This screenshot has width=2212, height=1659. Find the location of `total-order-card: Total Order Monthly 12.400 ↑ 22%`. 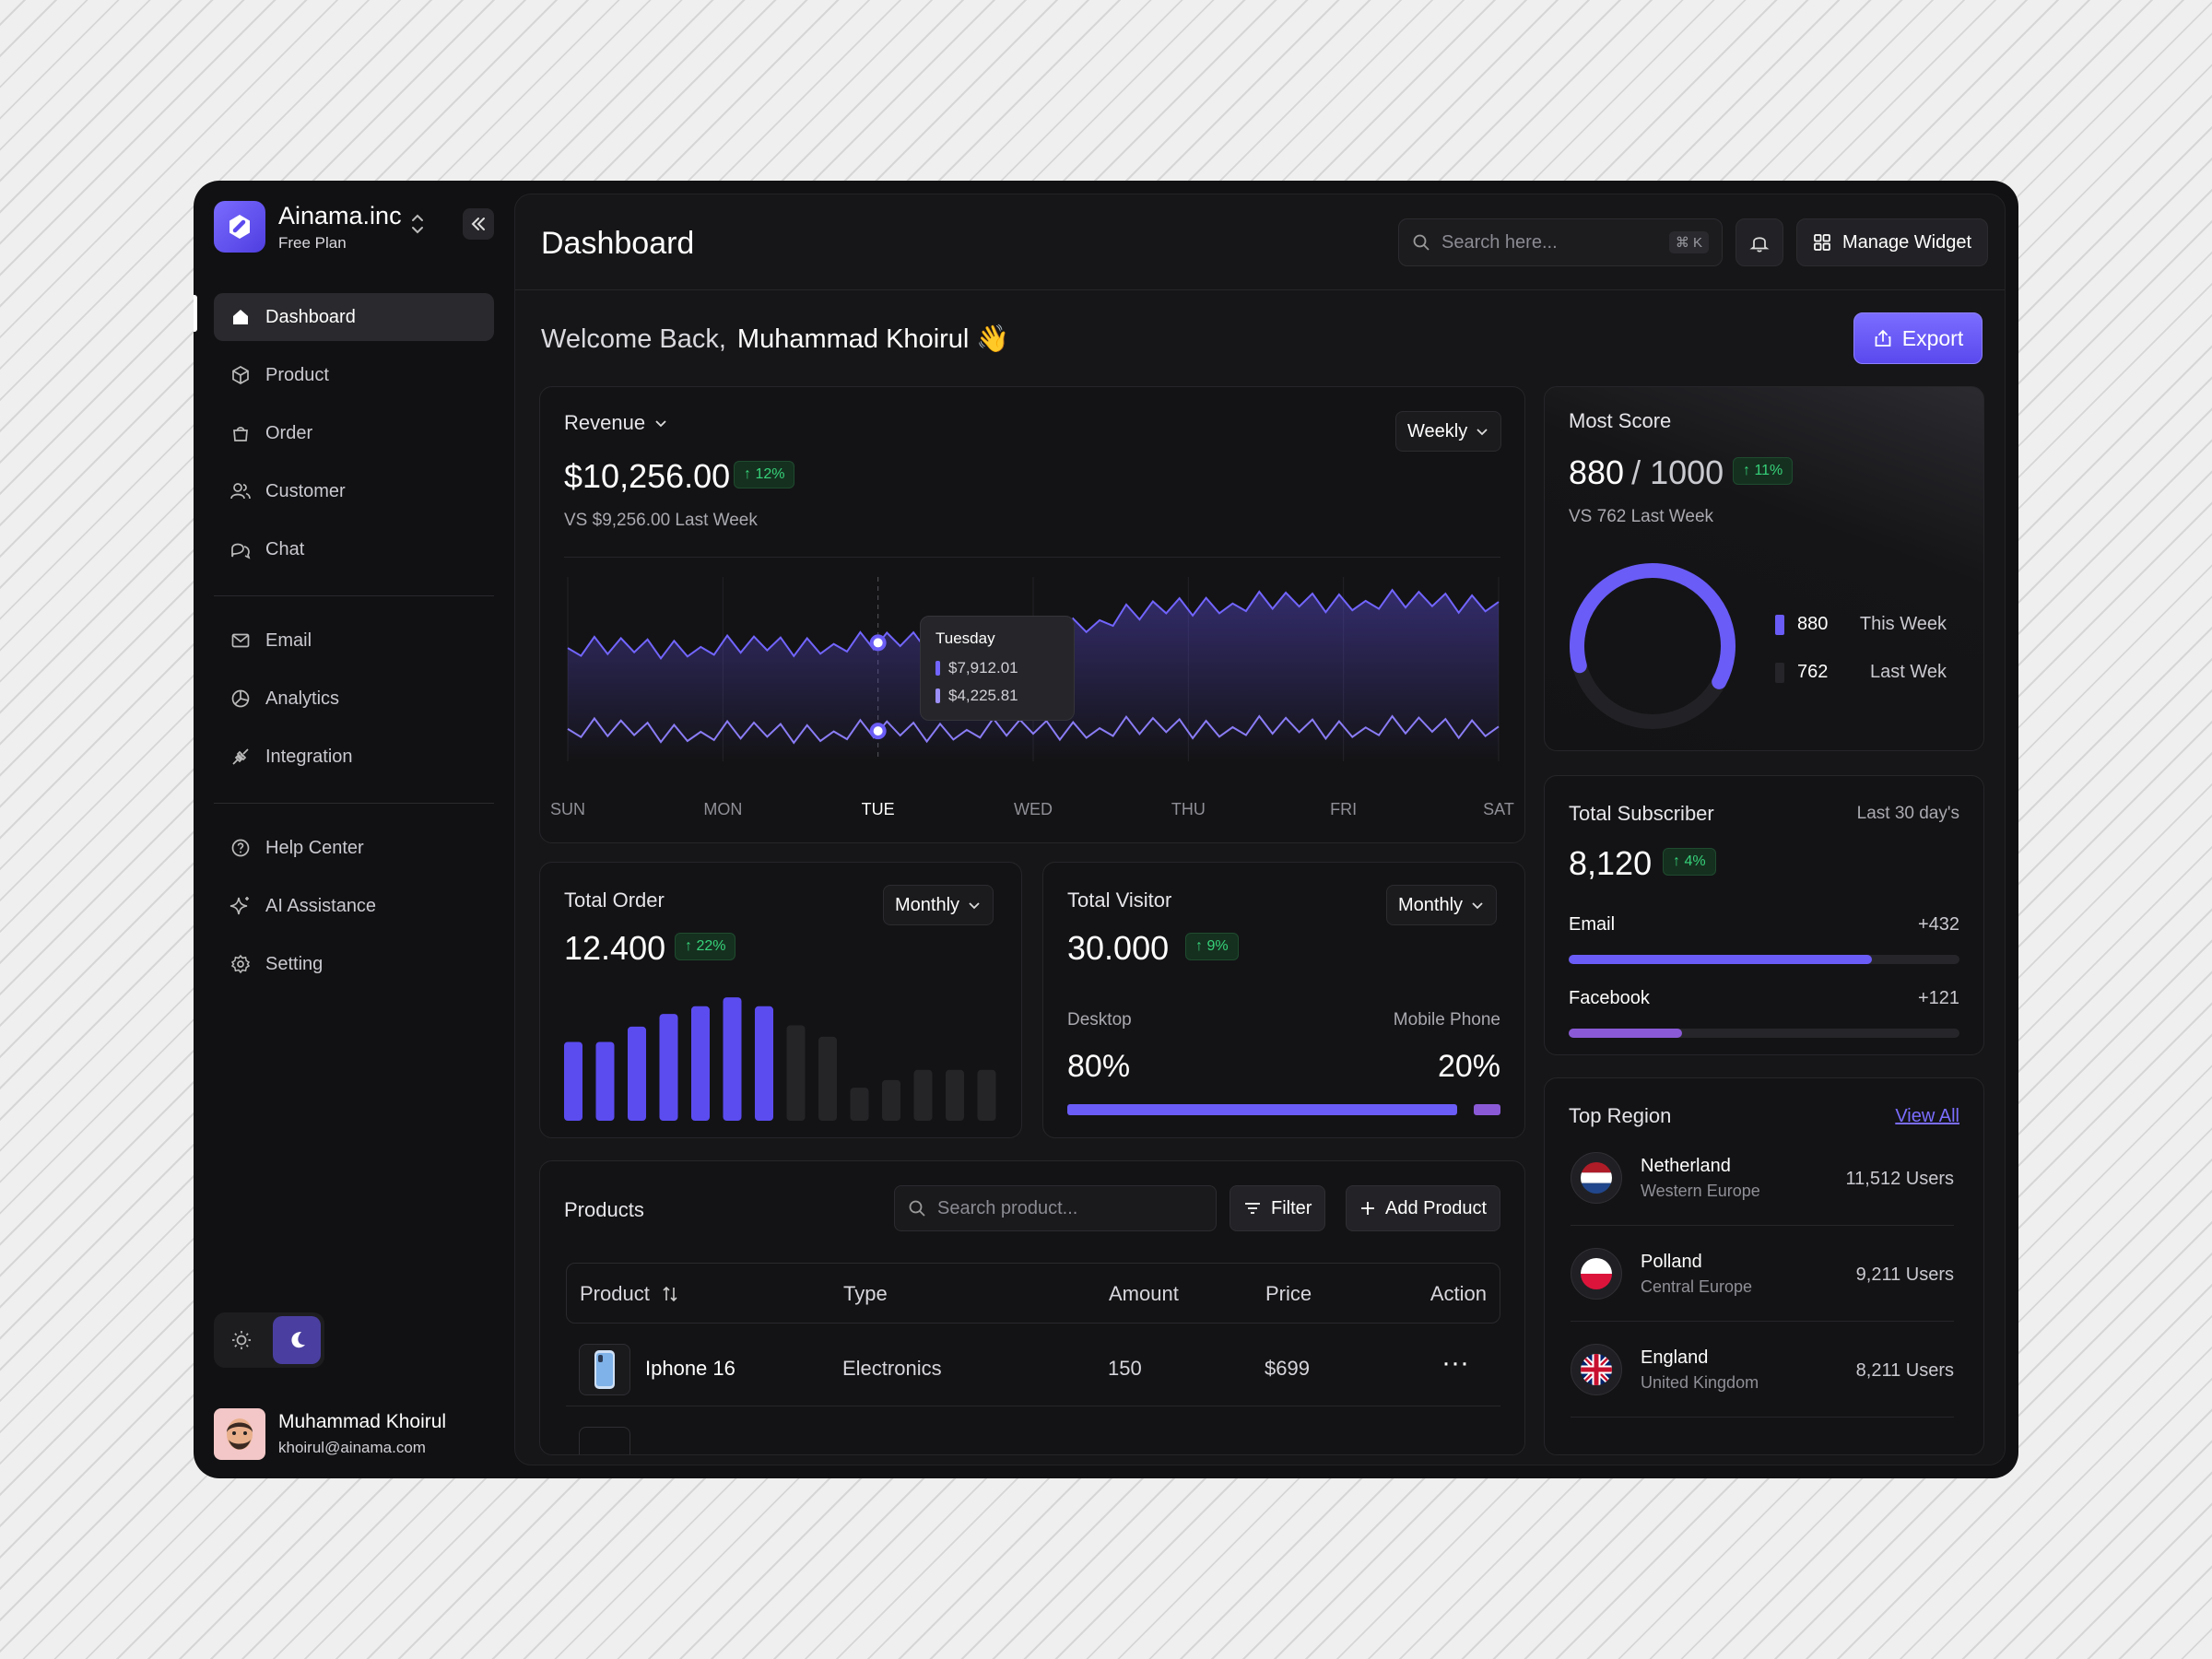

total-order-card: Total Order Monthly 12.400 ↑ 22% is located at coordinates (780, 1000).